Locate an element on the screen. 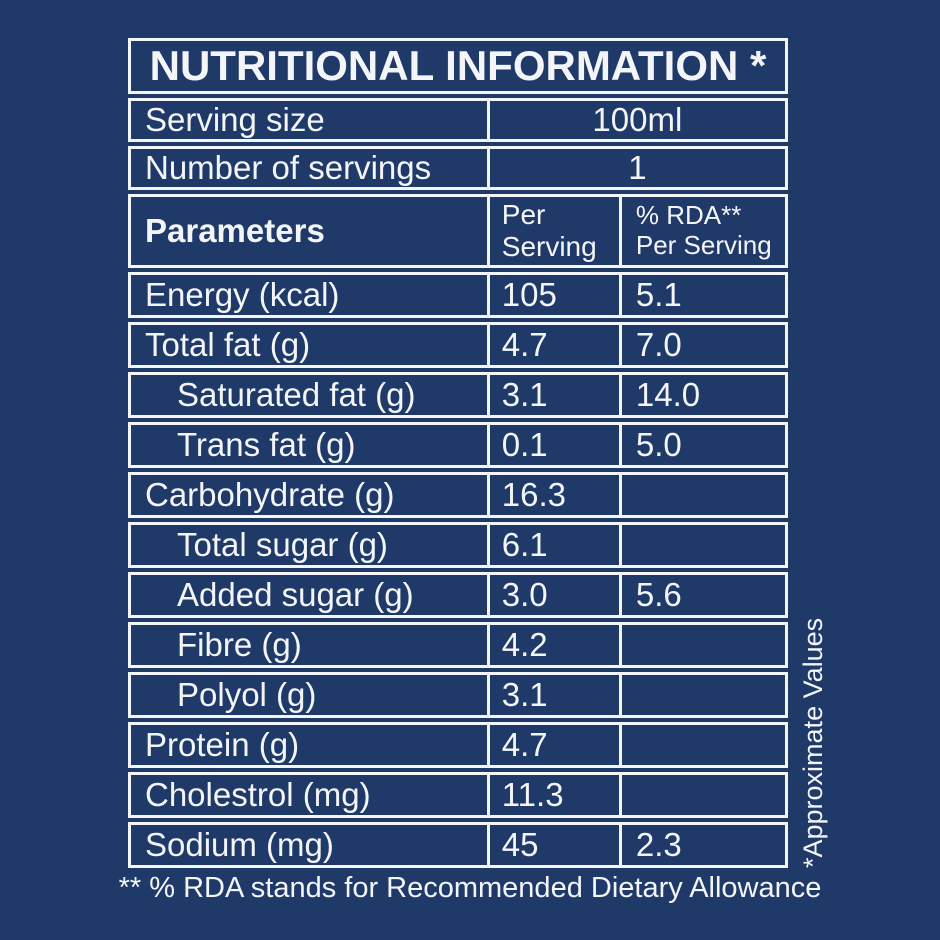 This screenshot has height=940, width=940. approximate-values-note: *Approximate Values is located at coordinates (813, 742).